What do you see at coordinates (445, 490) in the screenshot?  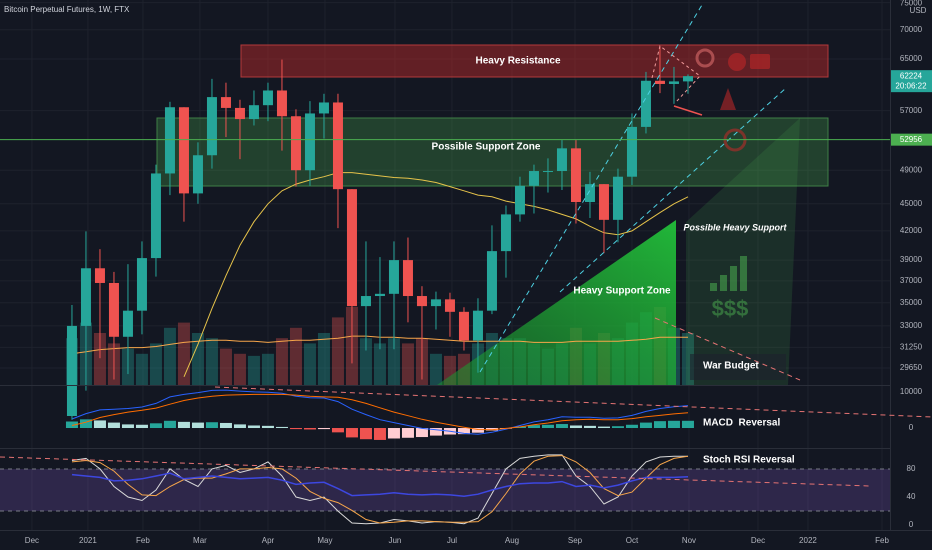 I see `rsi-band` at bounding box center [445, 490].